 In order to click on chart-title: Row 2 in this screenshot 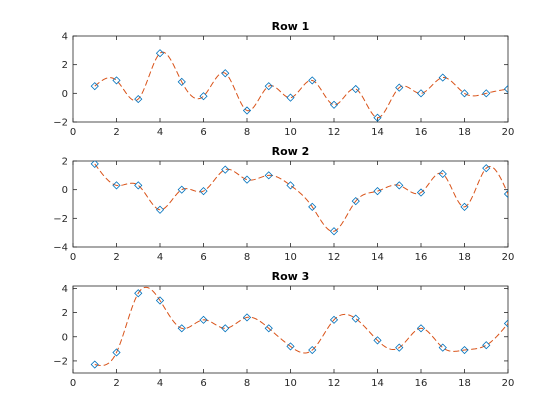, I will do `click(291, 151)`.